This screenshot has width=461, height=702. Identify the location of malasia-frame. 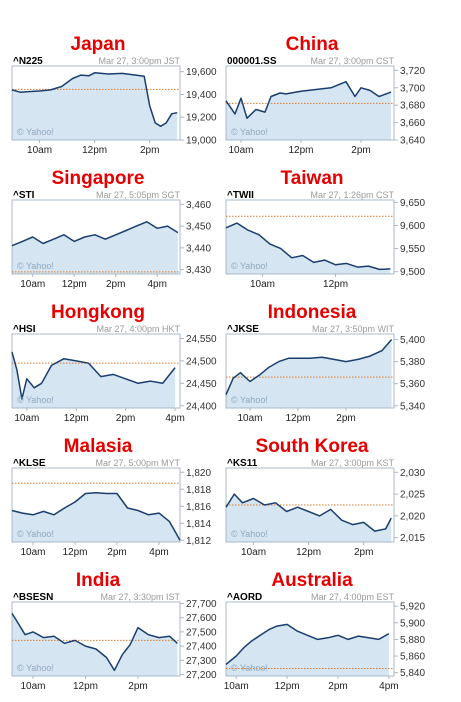
(96, 505).